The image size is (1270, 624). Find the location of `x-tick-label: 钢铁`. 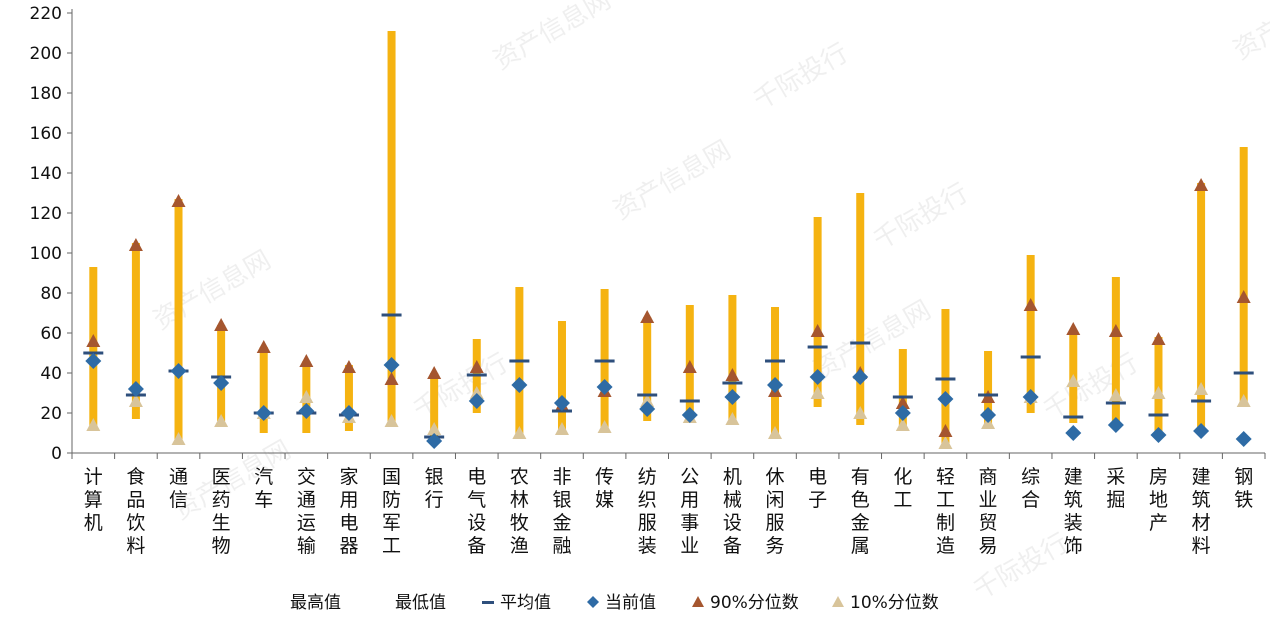

x-tick-label: 钢铁 is located at coordinates (1243, 488).